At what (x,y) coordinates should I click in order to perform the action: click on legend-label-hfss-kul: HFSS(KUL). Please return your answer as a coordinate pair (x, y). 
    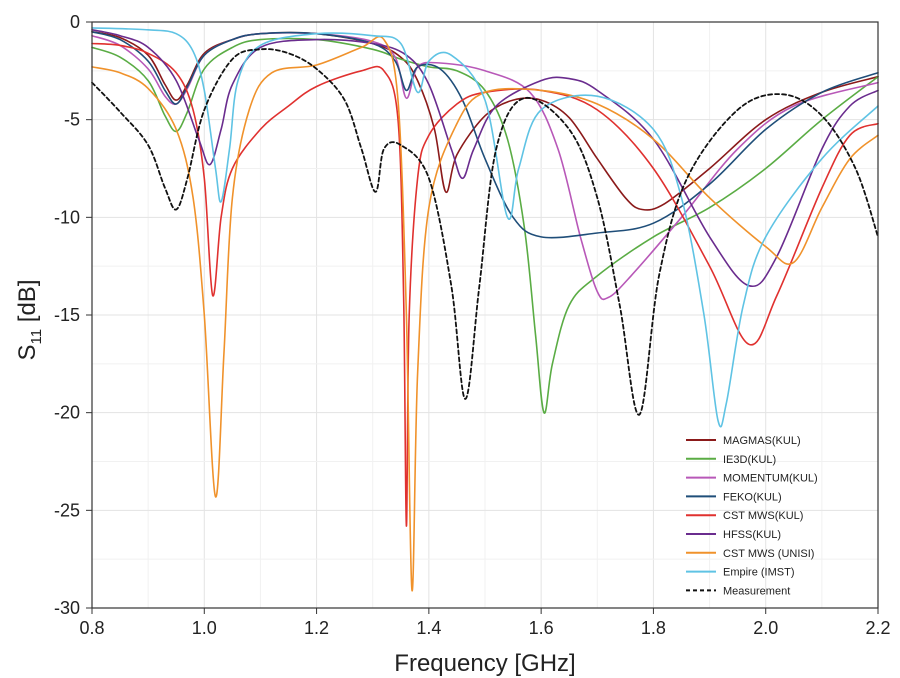
    Looking at the image, I should click on (752, 535).